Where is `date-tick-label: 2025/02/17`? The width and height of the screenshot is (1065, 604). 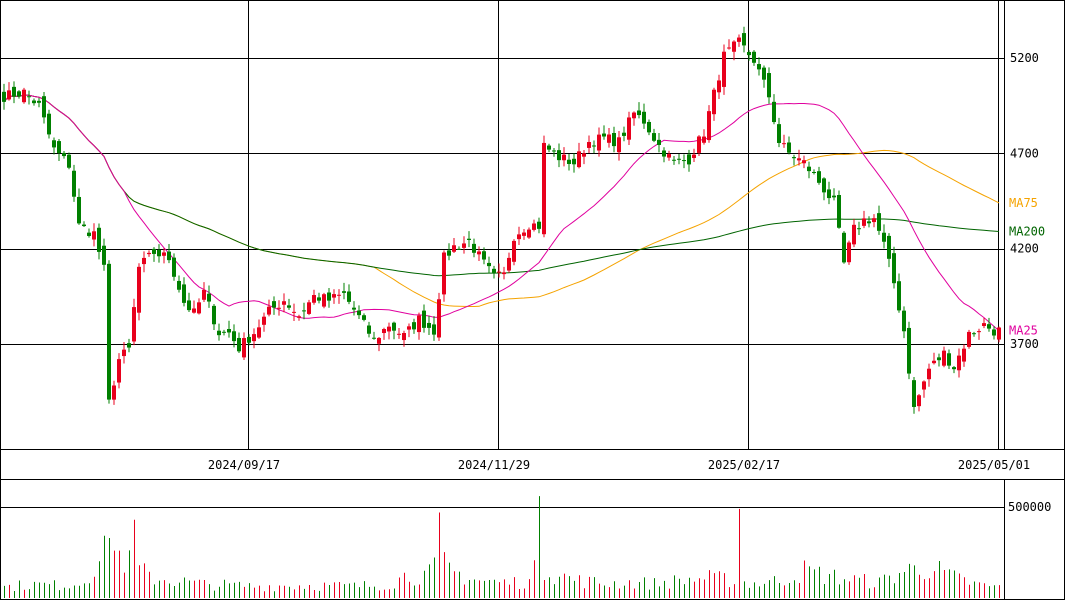 date-tick-label: 2025/02/17 is located at coordinates (744, 465).